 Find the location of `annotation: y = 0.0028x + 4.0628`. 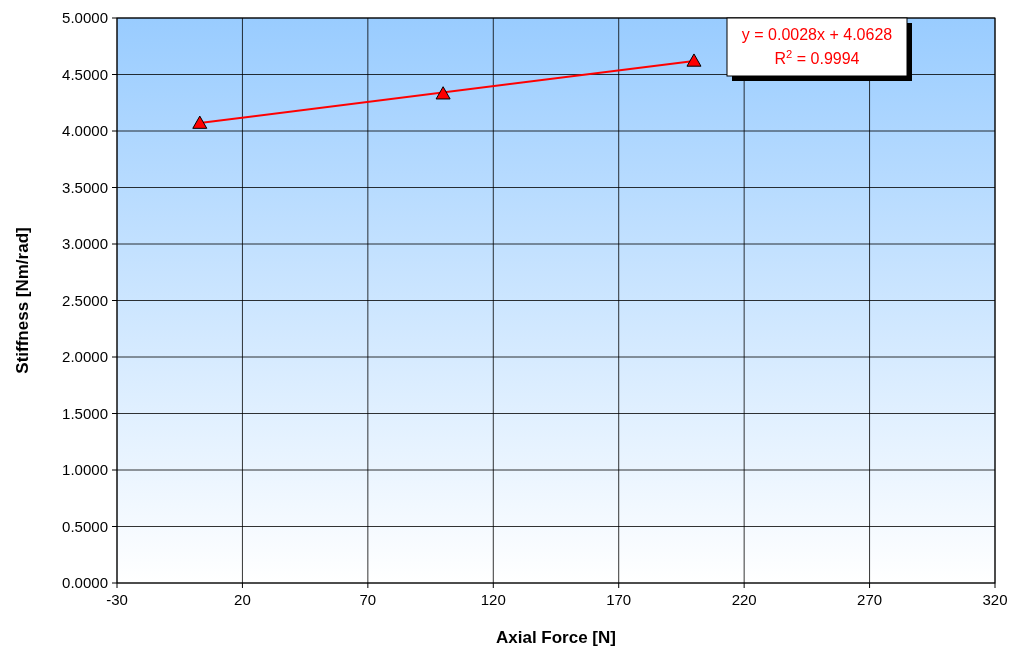

annotation: y = 0.0028x + 4.0628 is located at coordinates (817, 34).